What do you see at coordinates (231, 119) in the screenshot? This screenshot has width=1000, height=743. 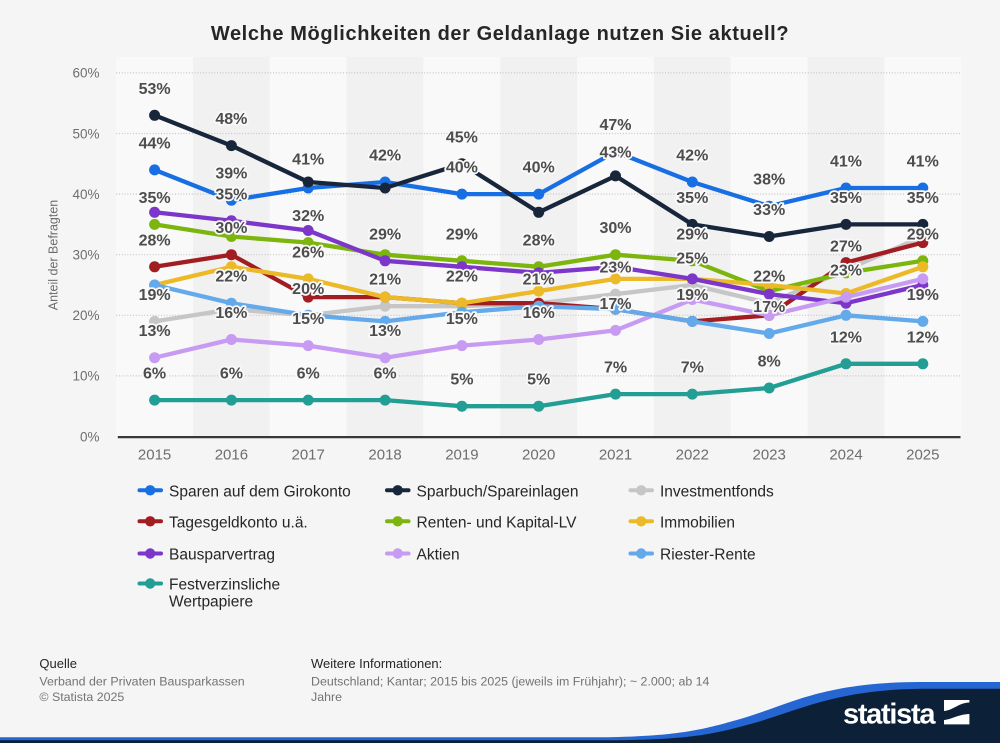 I see `svg-text: 48%` at bounding box center [231, 119].